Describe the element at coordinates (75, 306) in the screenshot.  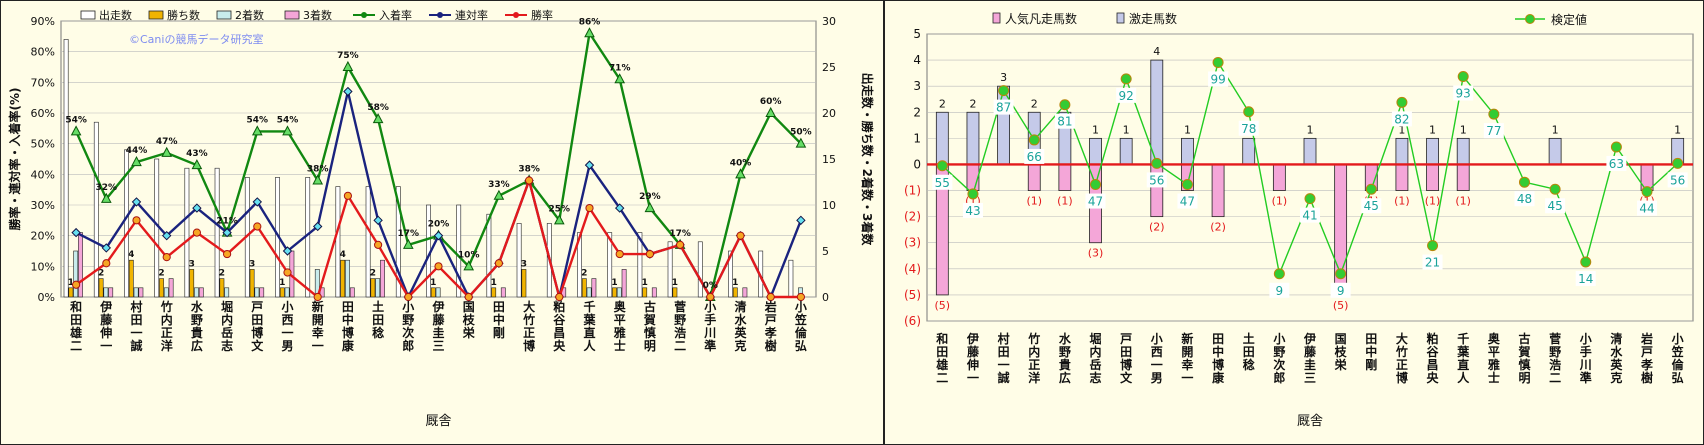
I see `x-tick-label-char: 和` at that location.